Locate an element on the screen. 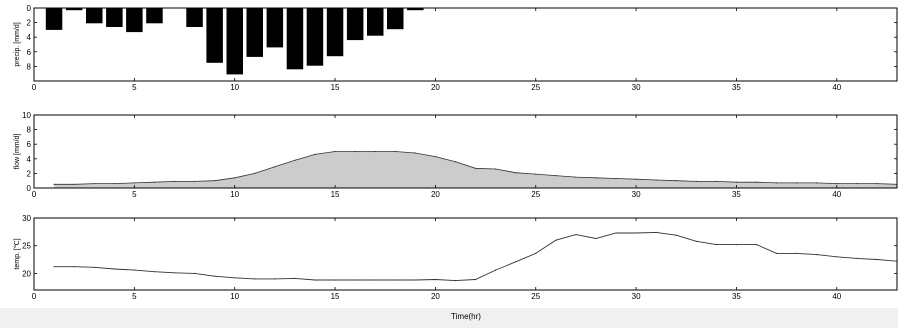 The height and width of the screenshot is (328, 898). xlabel-strip is located at coordinates (449, 315).